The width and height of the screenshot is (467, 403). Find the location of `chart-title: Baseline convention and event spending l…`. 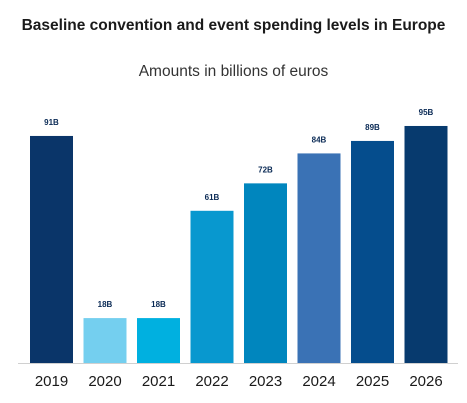

chart-title: Baseline convention and event spending l… is located at coordinates (233, 25).